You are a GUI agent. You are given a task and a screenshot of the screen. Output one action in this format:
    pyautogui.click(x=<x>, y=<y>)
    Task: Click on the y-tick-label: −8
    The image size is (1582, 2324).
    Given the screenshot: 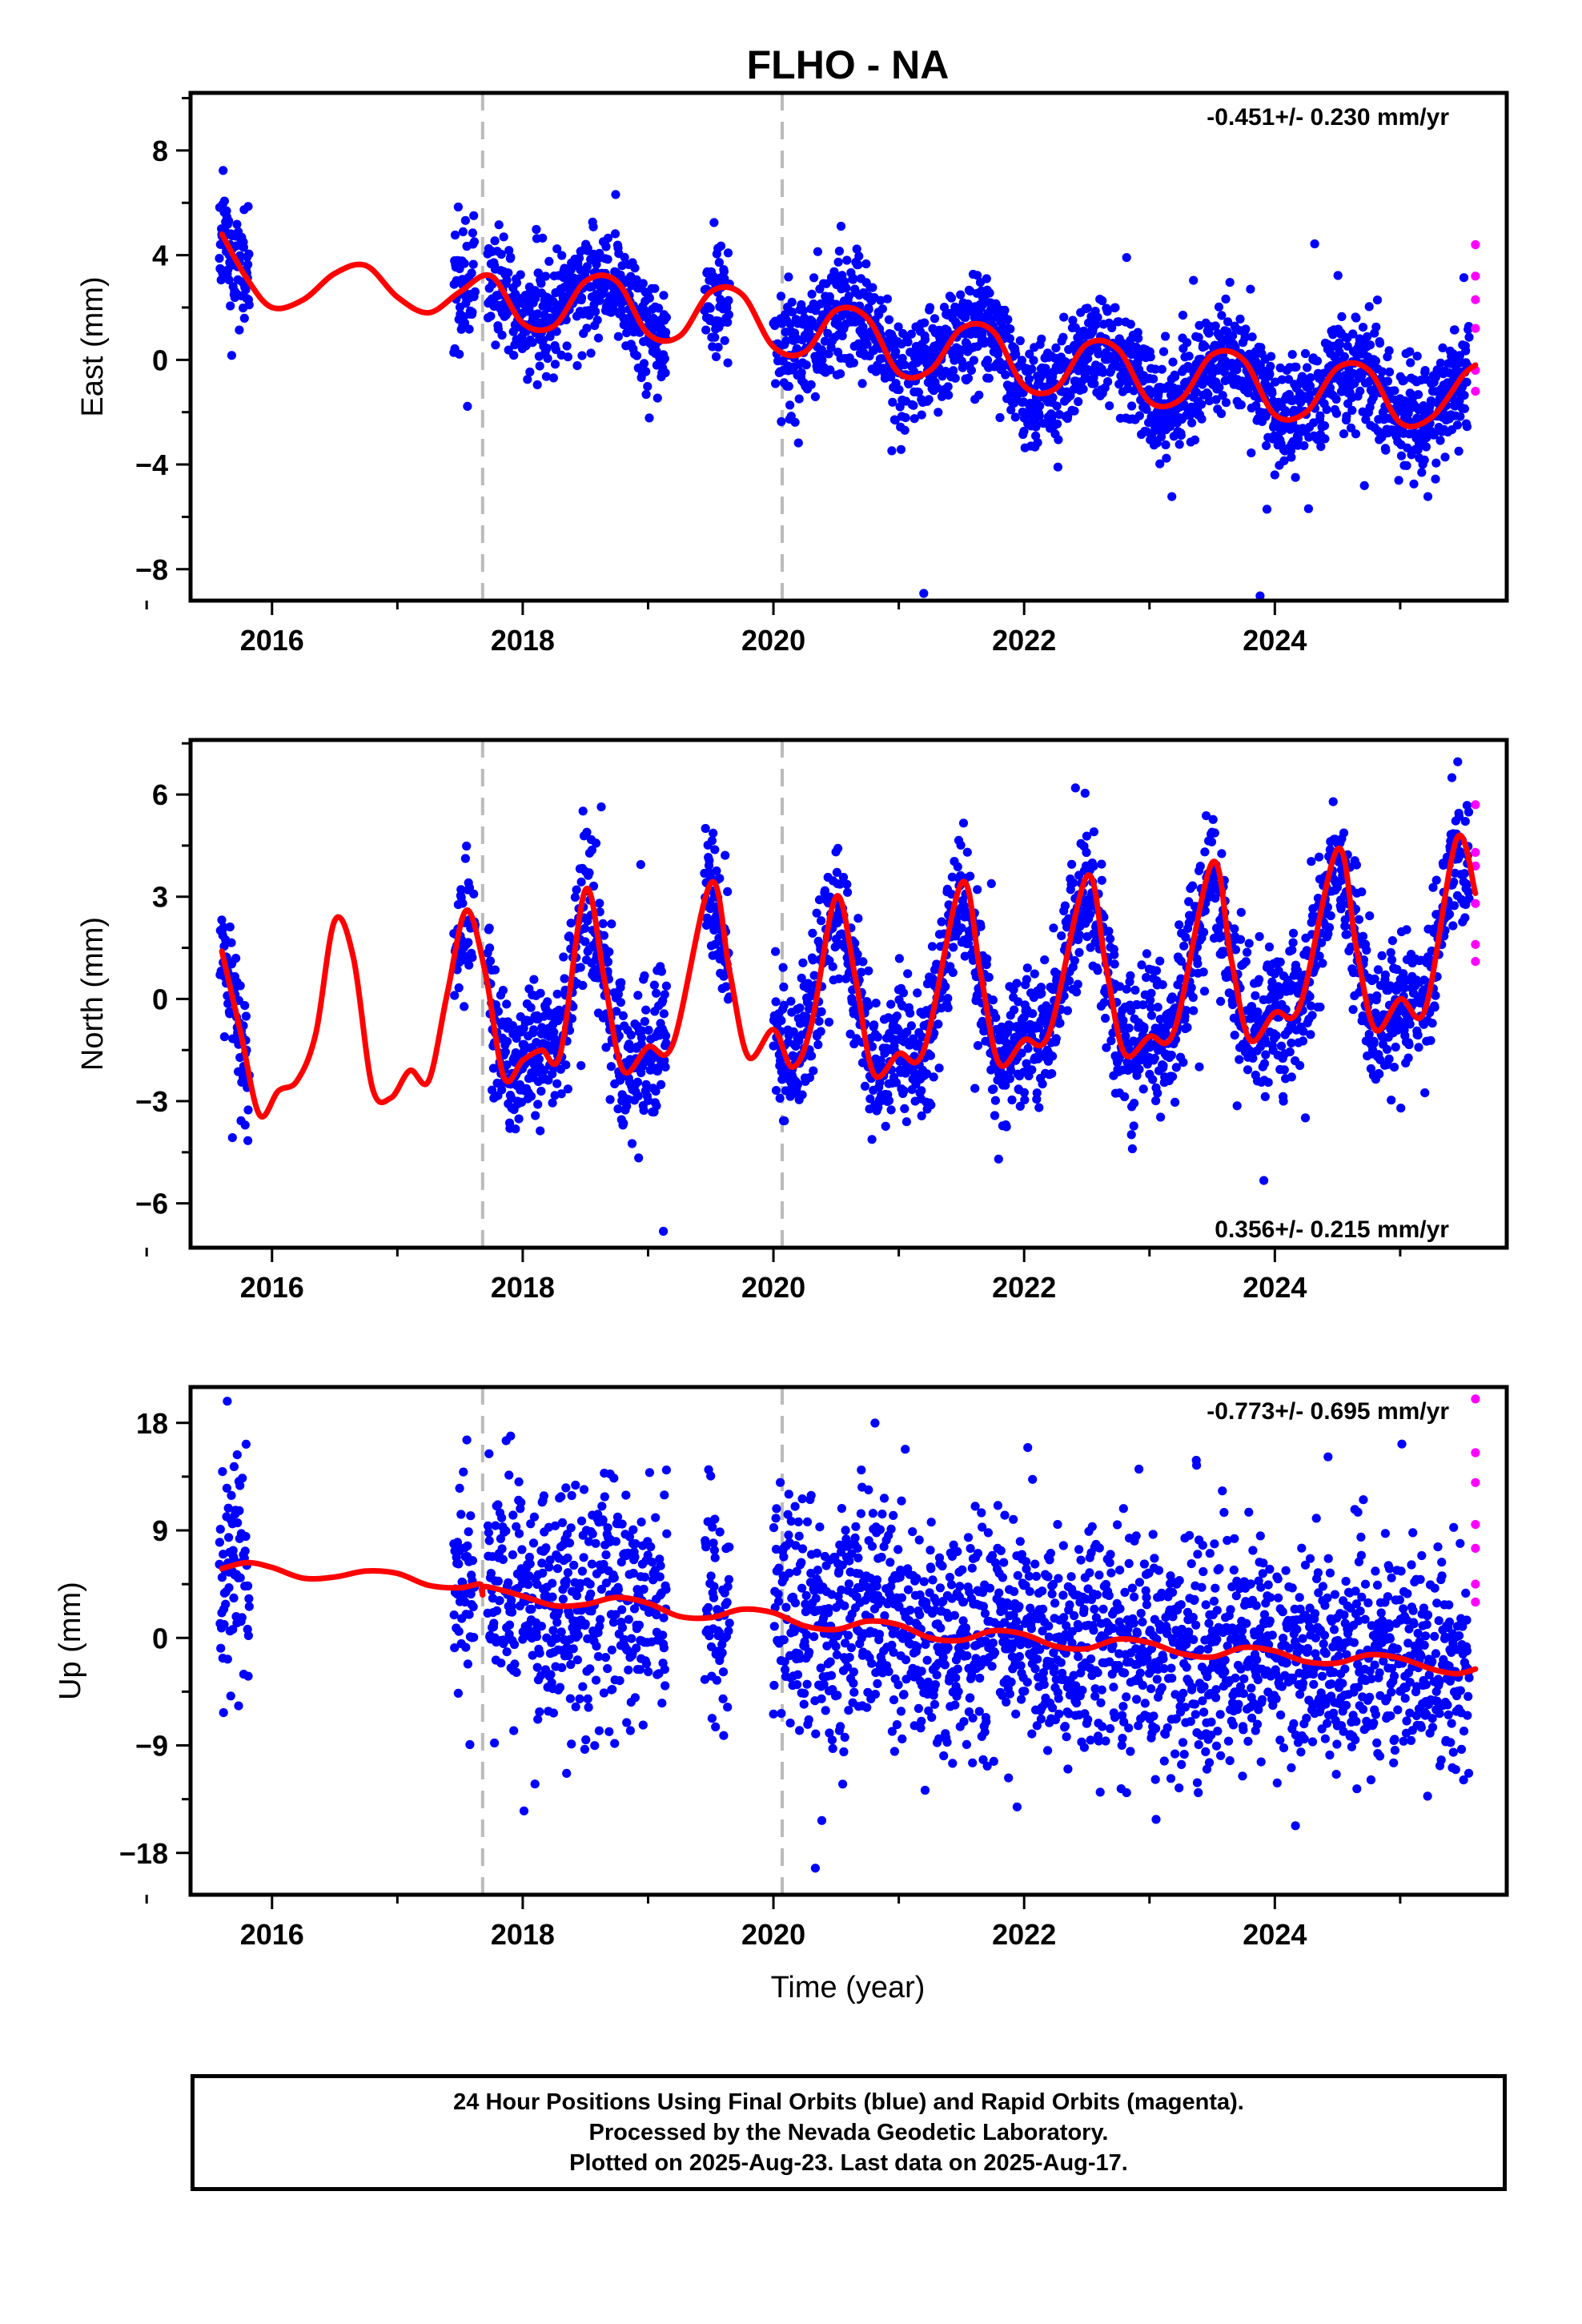 What is the action you would take?
    pyautogui.click(x=151, y=569)
    